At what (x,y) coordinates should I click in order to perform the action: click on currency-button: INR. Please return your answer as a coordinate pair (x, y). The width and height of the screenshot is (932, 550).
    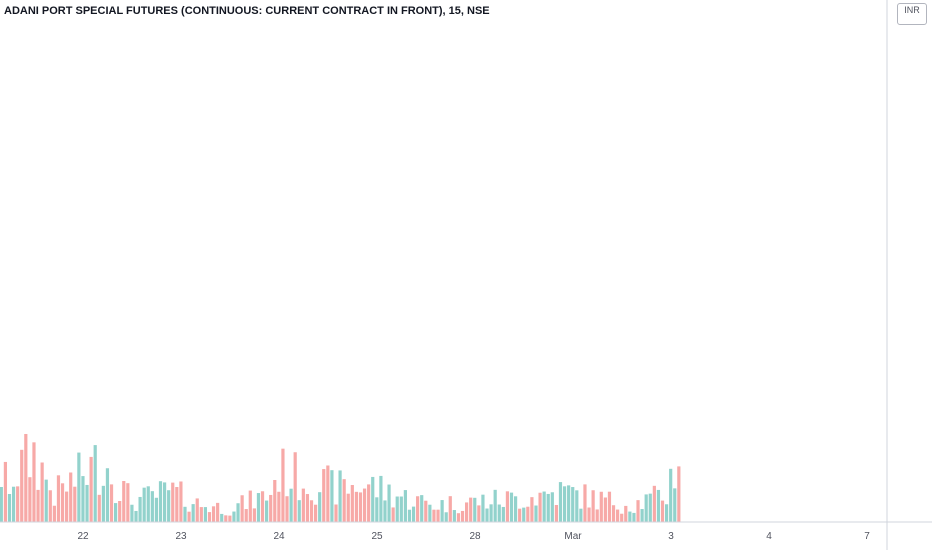
    Looking at the image, I should click on (912, 14).